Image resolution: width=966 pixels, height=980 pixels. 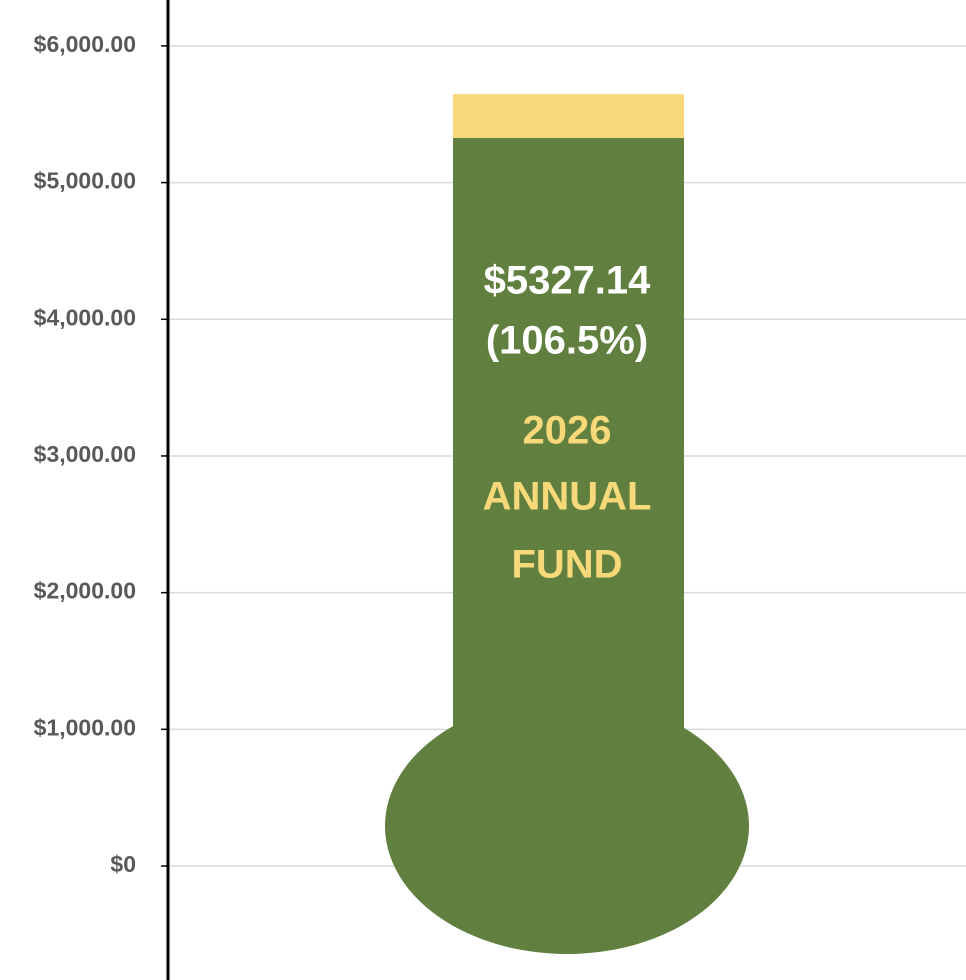 I want to click on title-line: ANNUAL, so click(x=567, y=497).